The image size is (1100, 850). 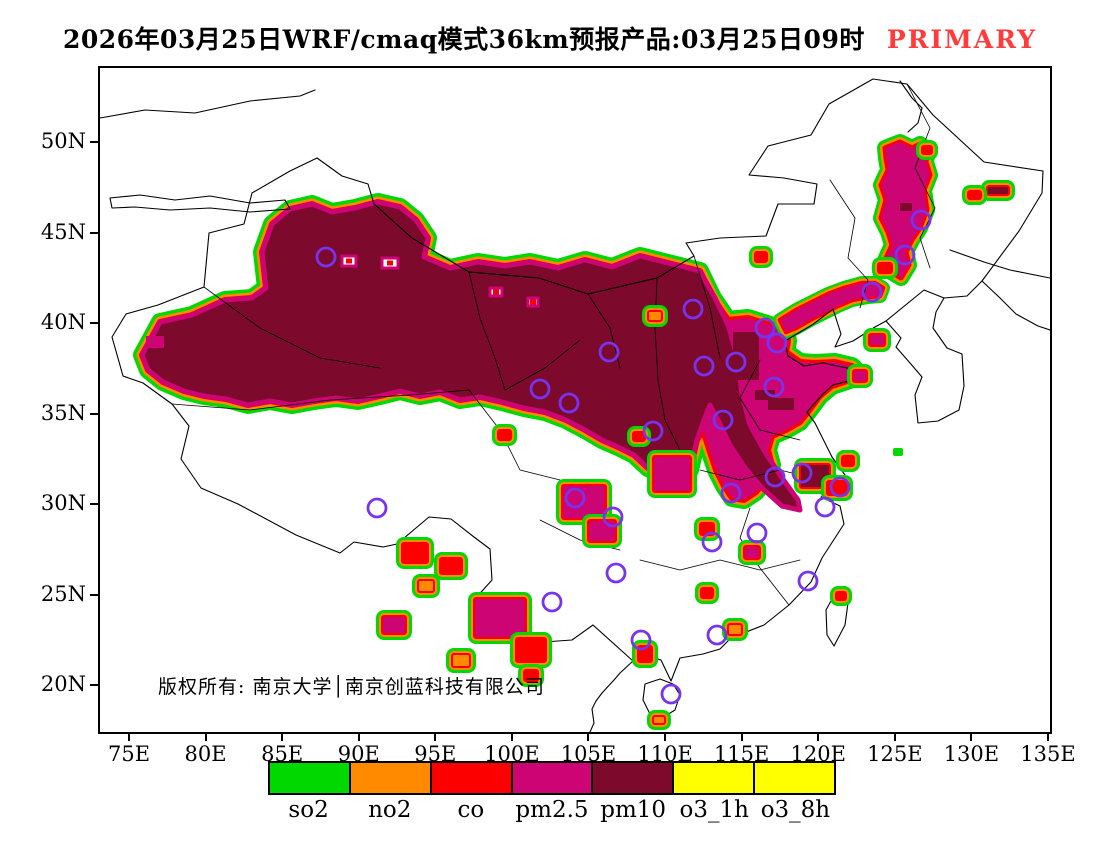 I want to click on legend-label-so2: so2, so click(x=308, y=810).